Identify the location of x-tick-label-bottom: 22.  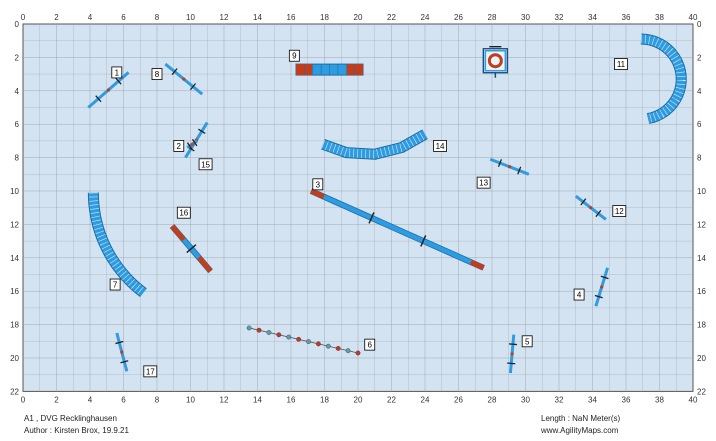
(391, 399).